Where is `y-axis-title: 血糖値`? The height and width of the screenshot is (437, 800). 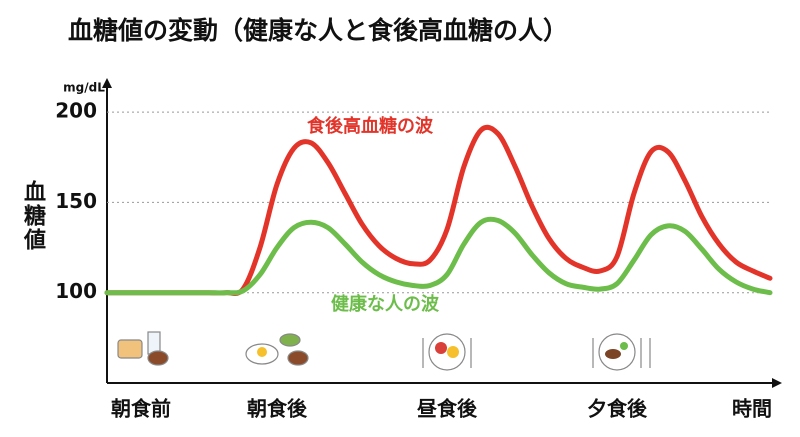
y-axis-title: 血糖値 is located at coordinates (32, 216).